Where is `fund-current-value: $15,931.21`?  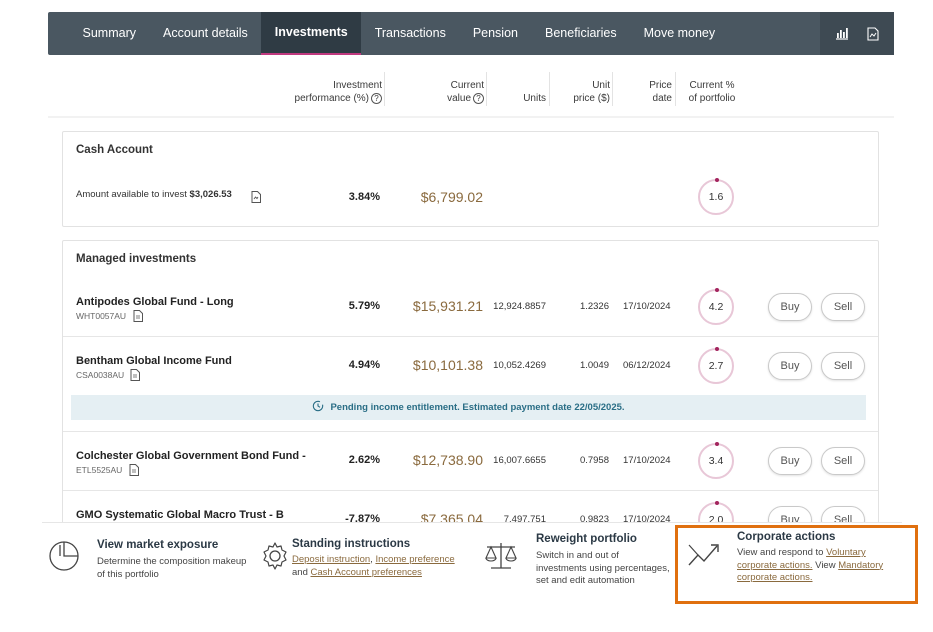 fund-current-value: $15,931.21 is located at coordinates (447, 306).